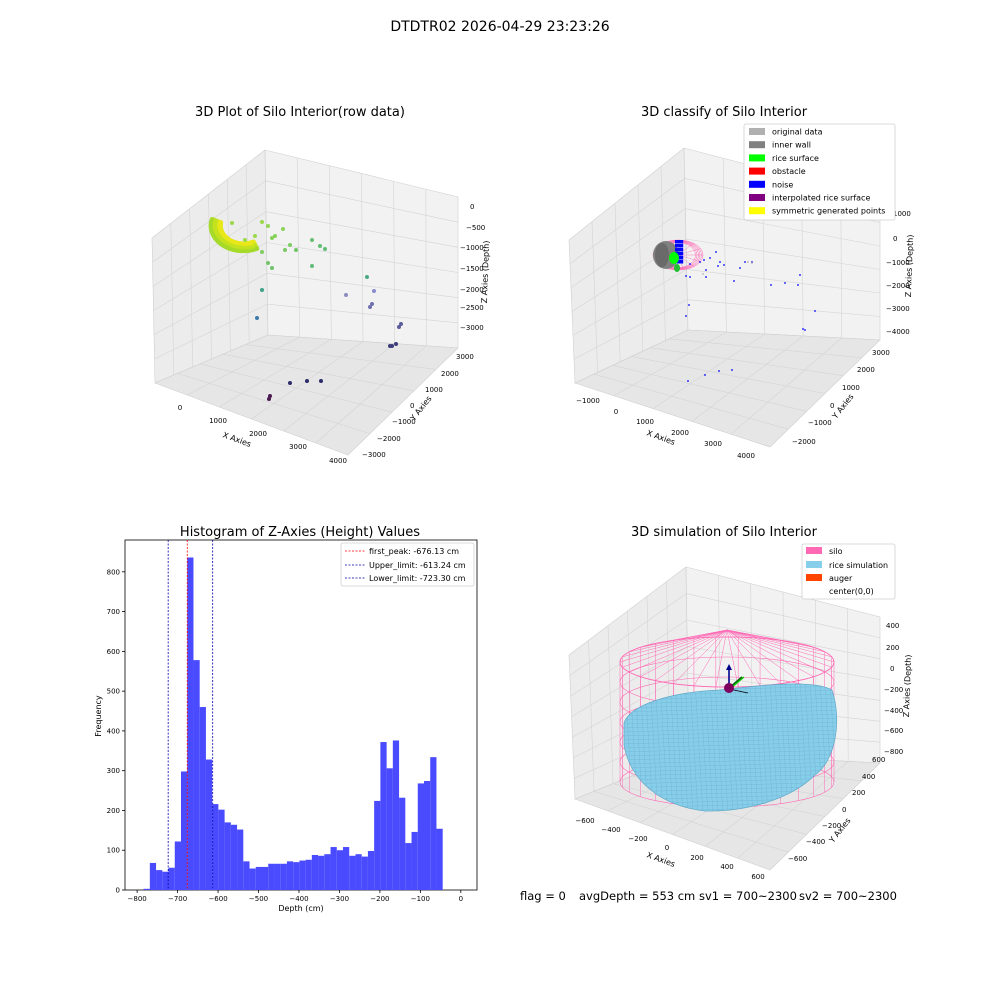 The image size is (1000, 1000). I want to click on panel2-y-tick: 2000, so click(866, 370).